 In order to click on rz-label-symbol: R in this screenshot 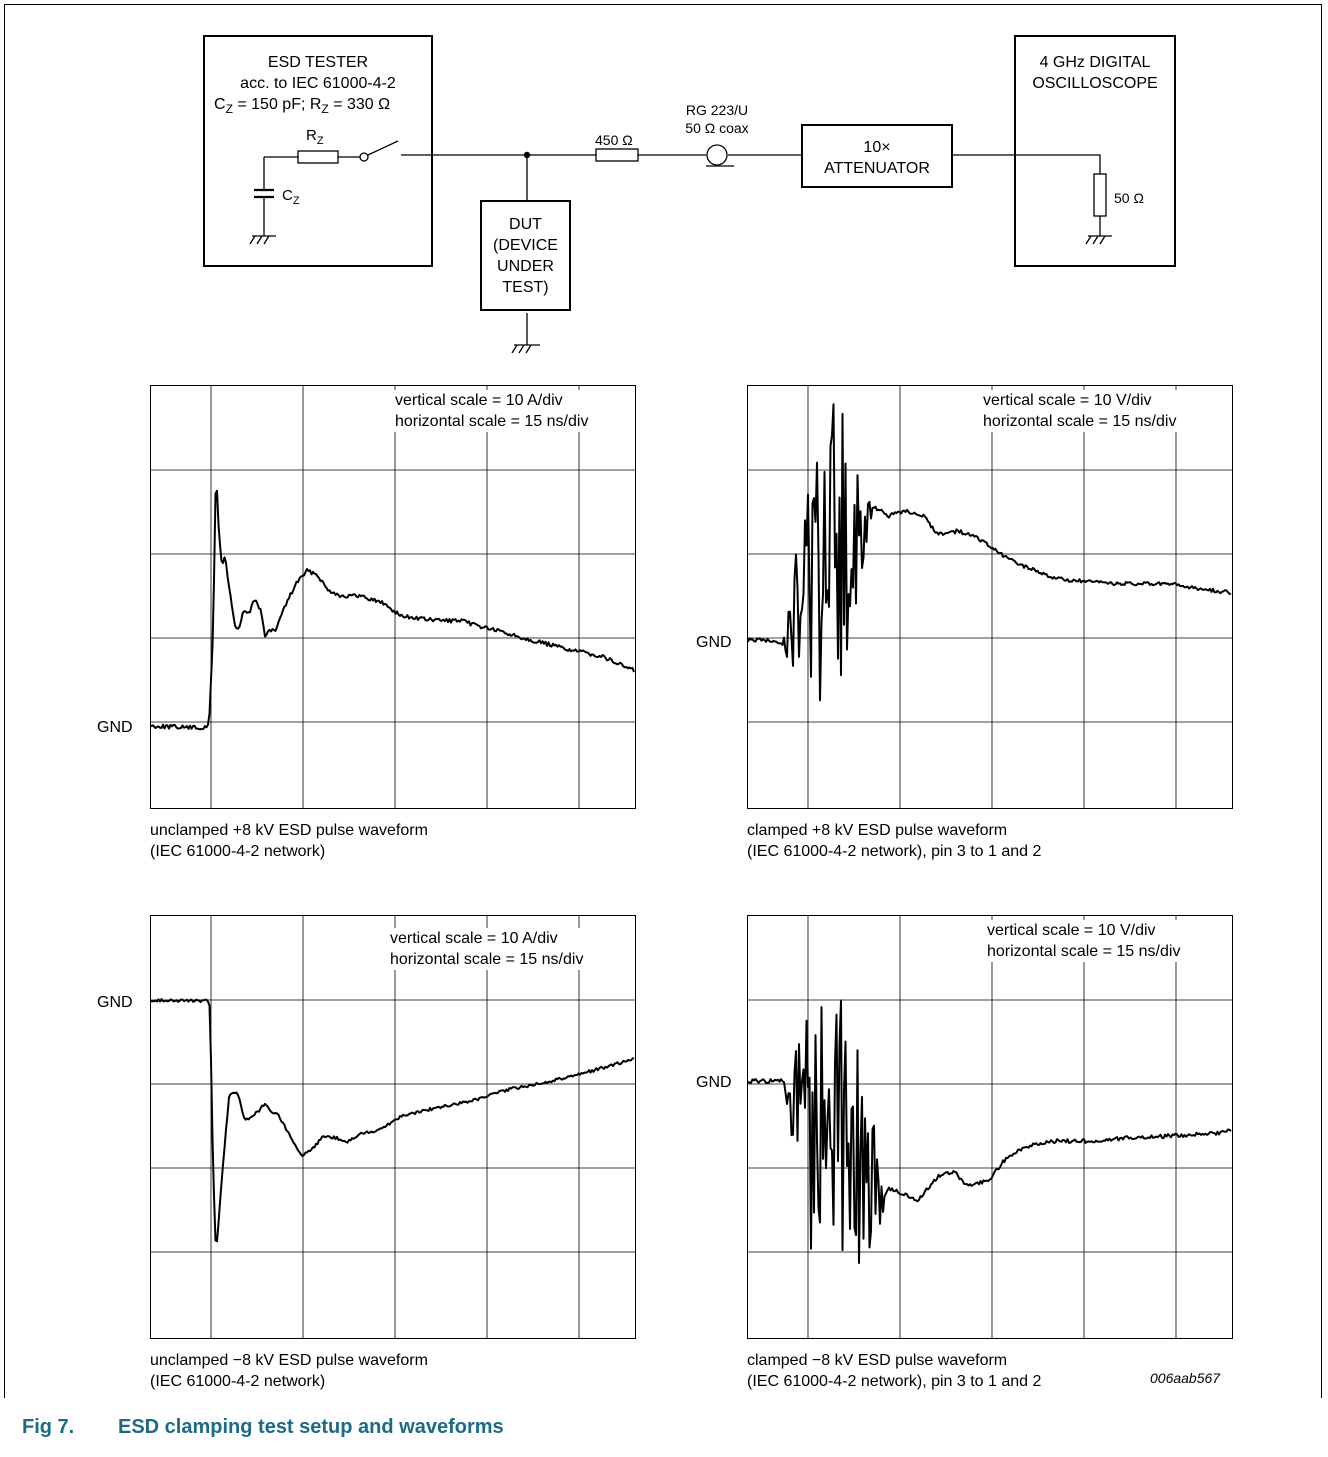, I will do `click(311, 135)`.